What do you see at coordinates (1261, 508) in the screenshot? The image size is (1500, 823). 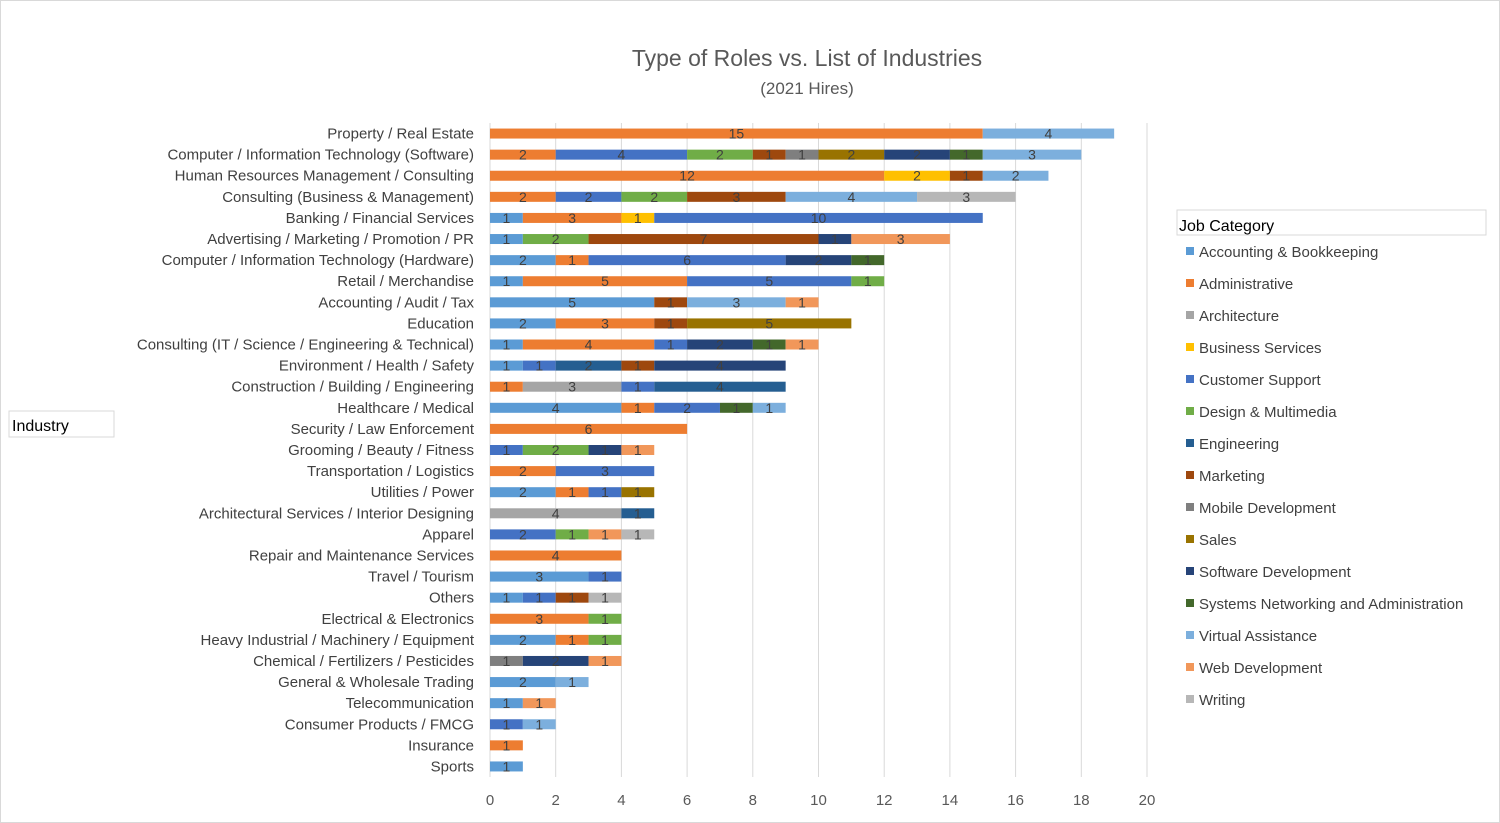 I see `legend-item: Mobile Development` at bounding box center [1261, 508].